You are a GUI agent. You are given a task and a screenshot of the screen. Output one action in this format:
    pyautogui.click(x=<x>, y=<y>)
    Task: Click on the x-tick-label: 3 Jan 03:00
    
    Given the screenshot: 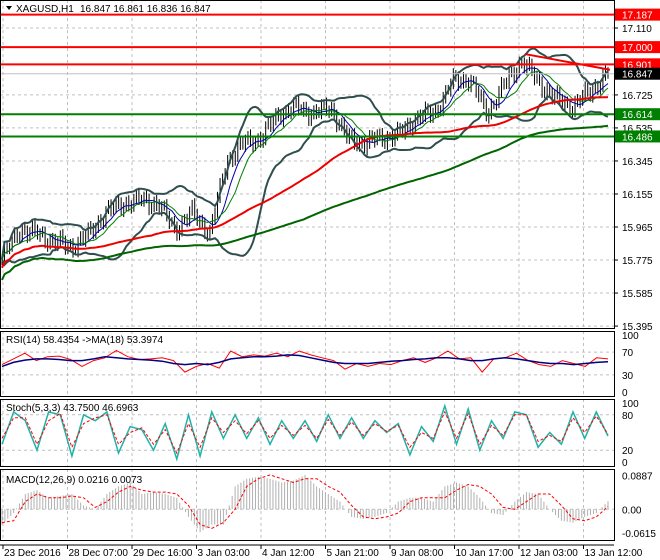 What is the action you would take?
    pyautogui.click(x=224, y=553)
    